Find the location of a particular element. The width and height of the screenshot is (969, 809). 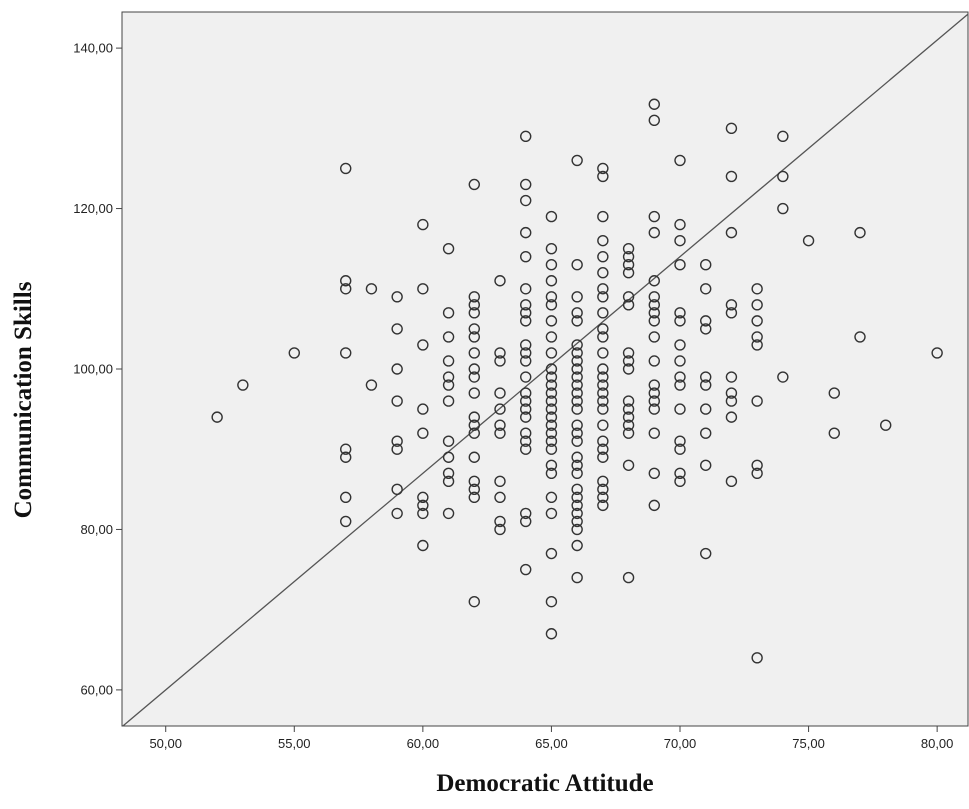

x-axis-title: Democratic Attitude is located at coordinates (544, 783).